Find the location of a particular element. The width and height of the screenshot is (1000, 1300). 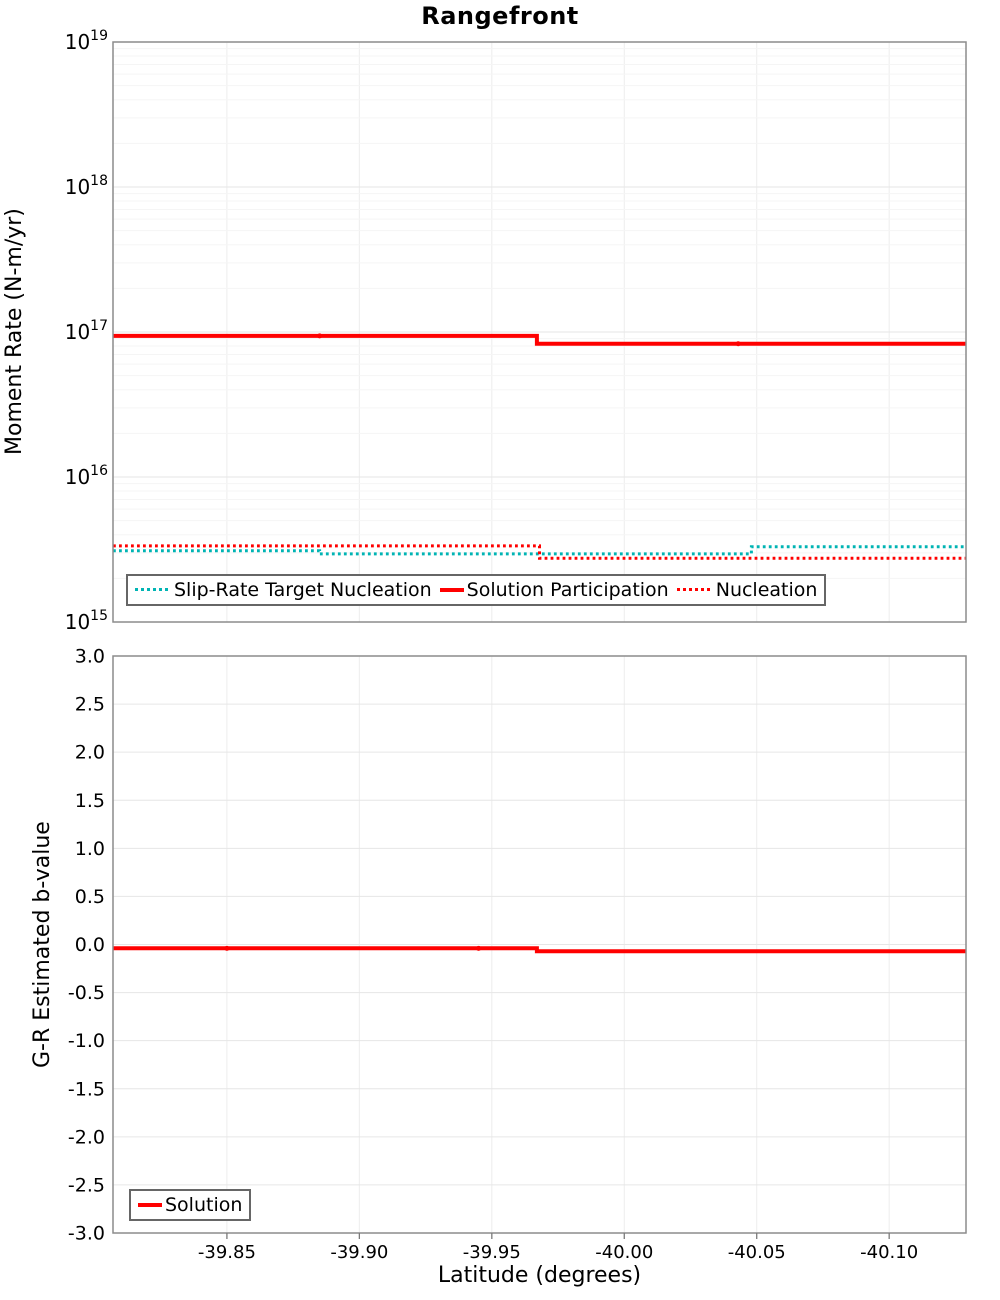

legend-item-solution: Solution is located at coordinates (190, 1205).